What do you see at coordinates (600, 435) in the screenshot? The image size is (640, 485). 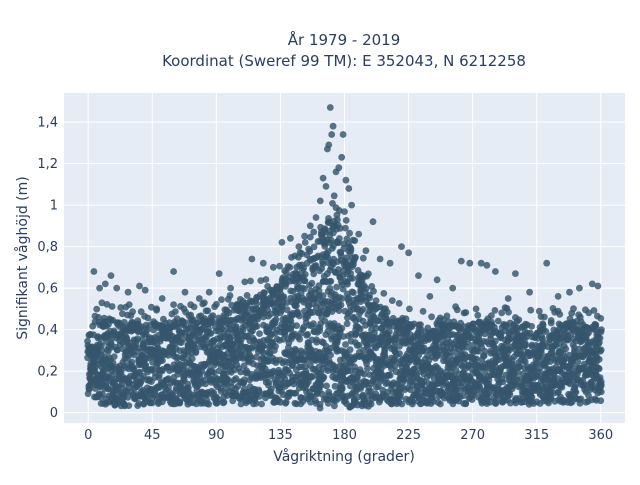 I see `x-tick-label: 360` at bounding box center [600, 435].